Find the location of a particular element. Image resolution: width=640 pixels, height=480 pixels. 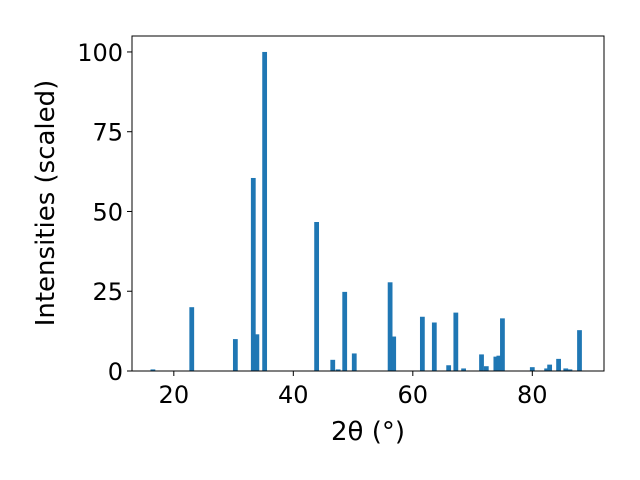

x-tick-label: 60 is located at coordinates (413, 395).